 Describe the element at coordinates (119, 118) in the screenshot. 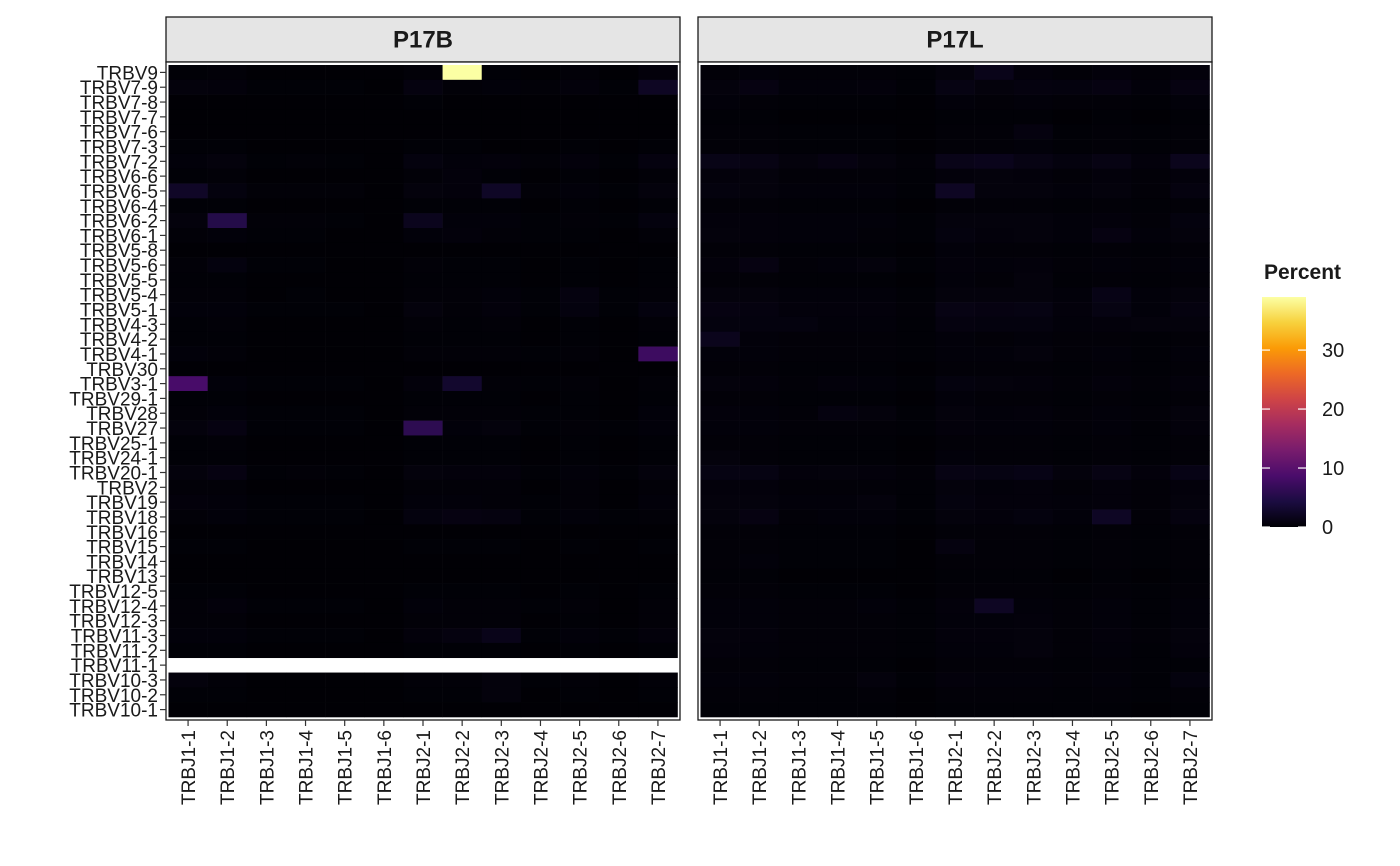

I see `y-tick-label: TRBV7-7` at that location.